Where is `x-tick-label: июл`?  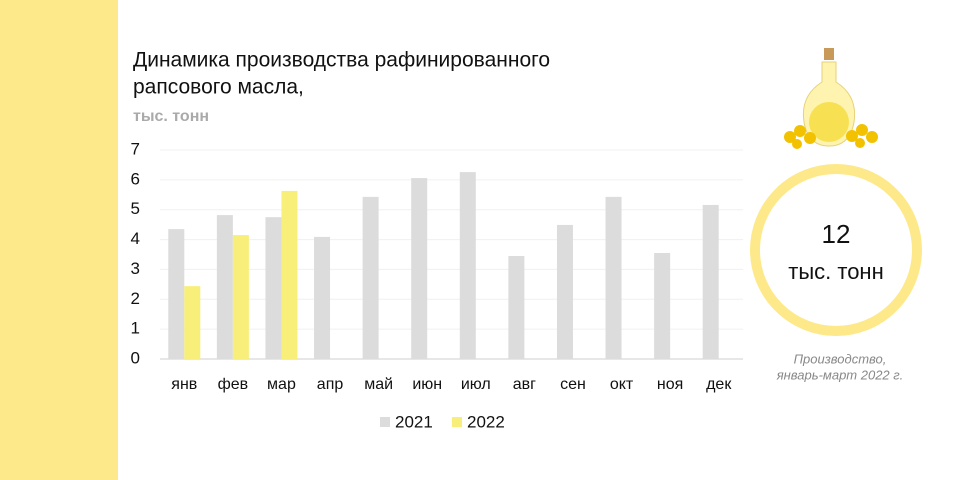
x-tick-label: июл is located at coordinates (476, 384).